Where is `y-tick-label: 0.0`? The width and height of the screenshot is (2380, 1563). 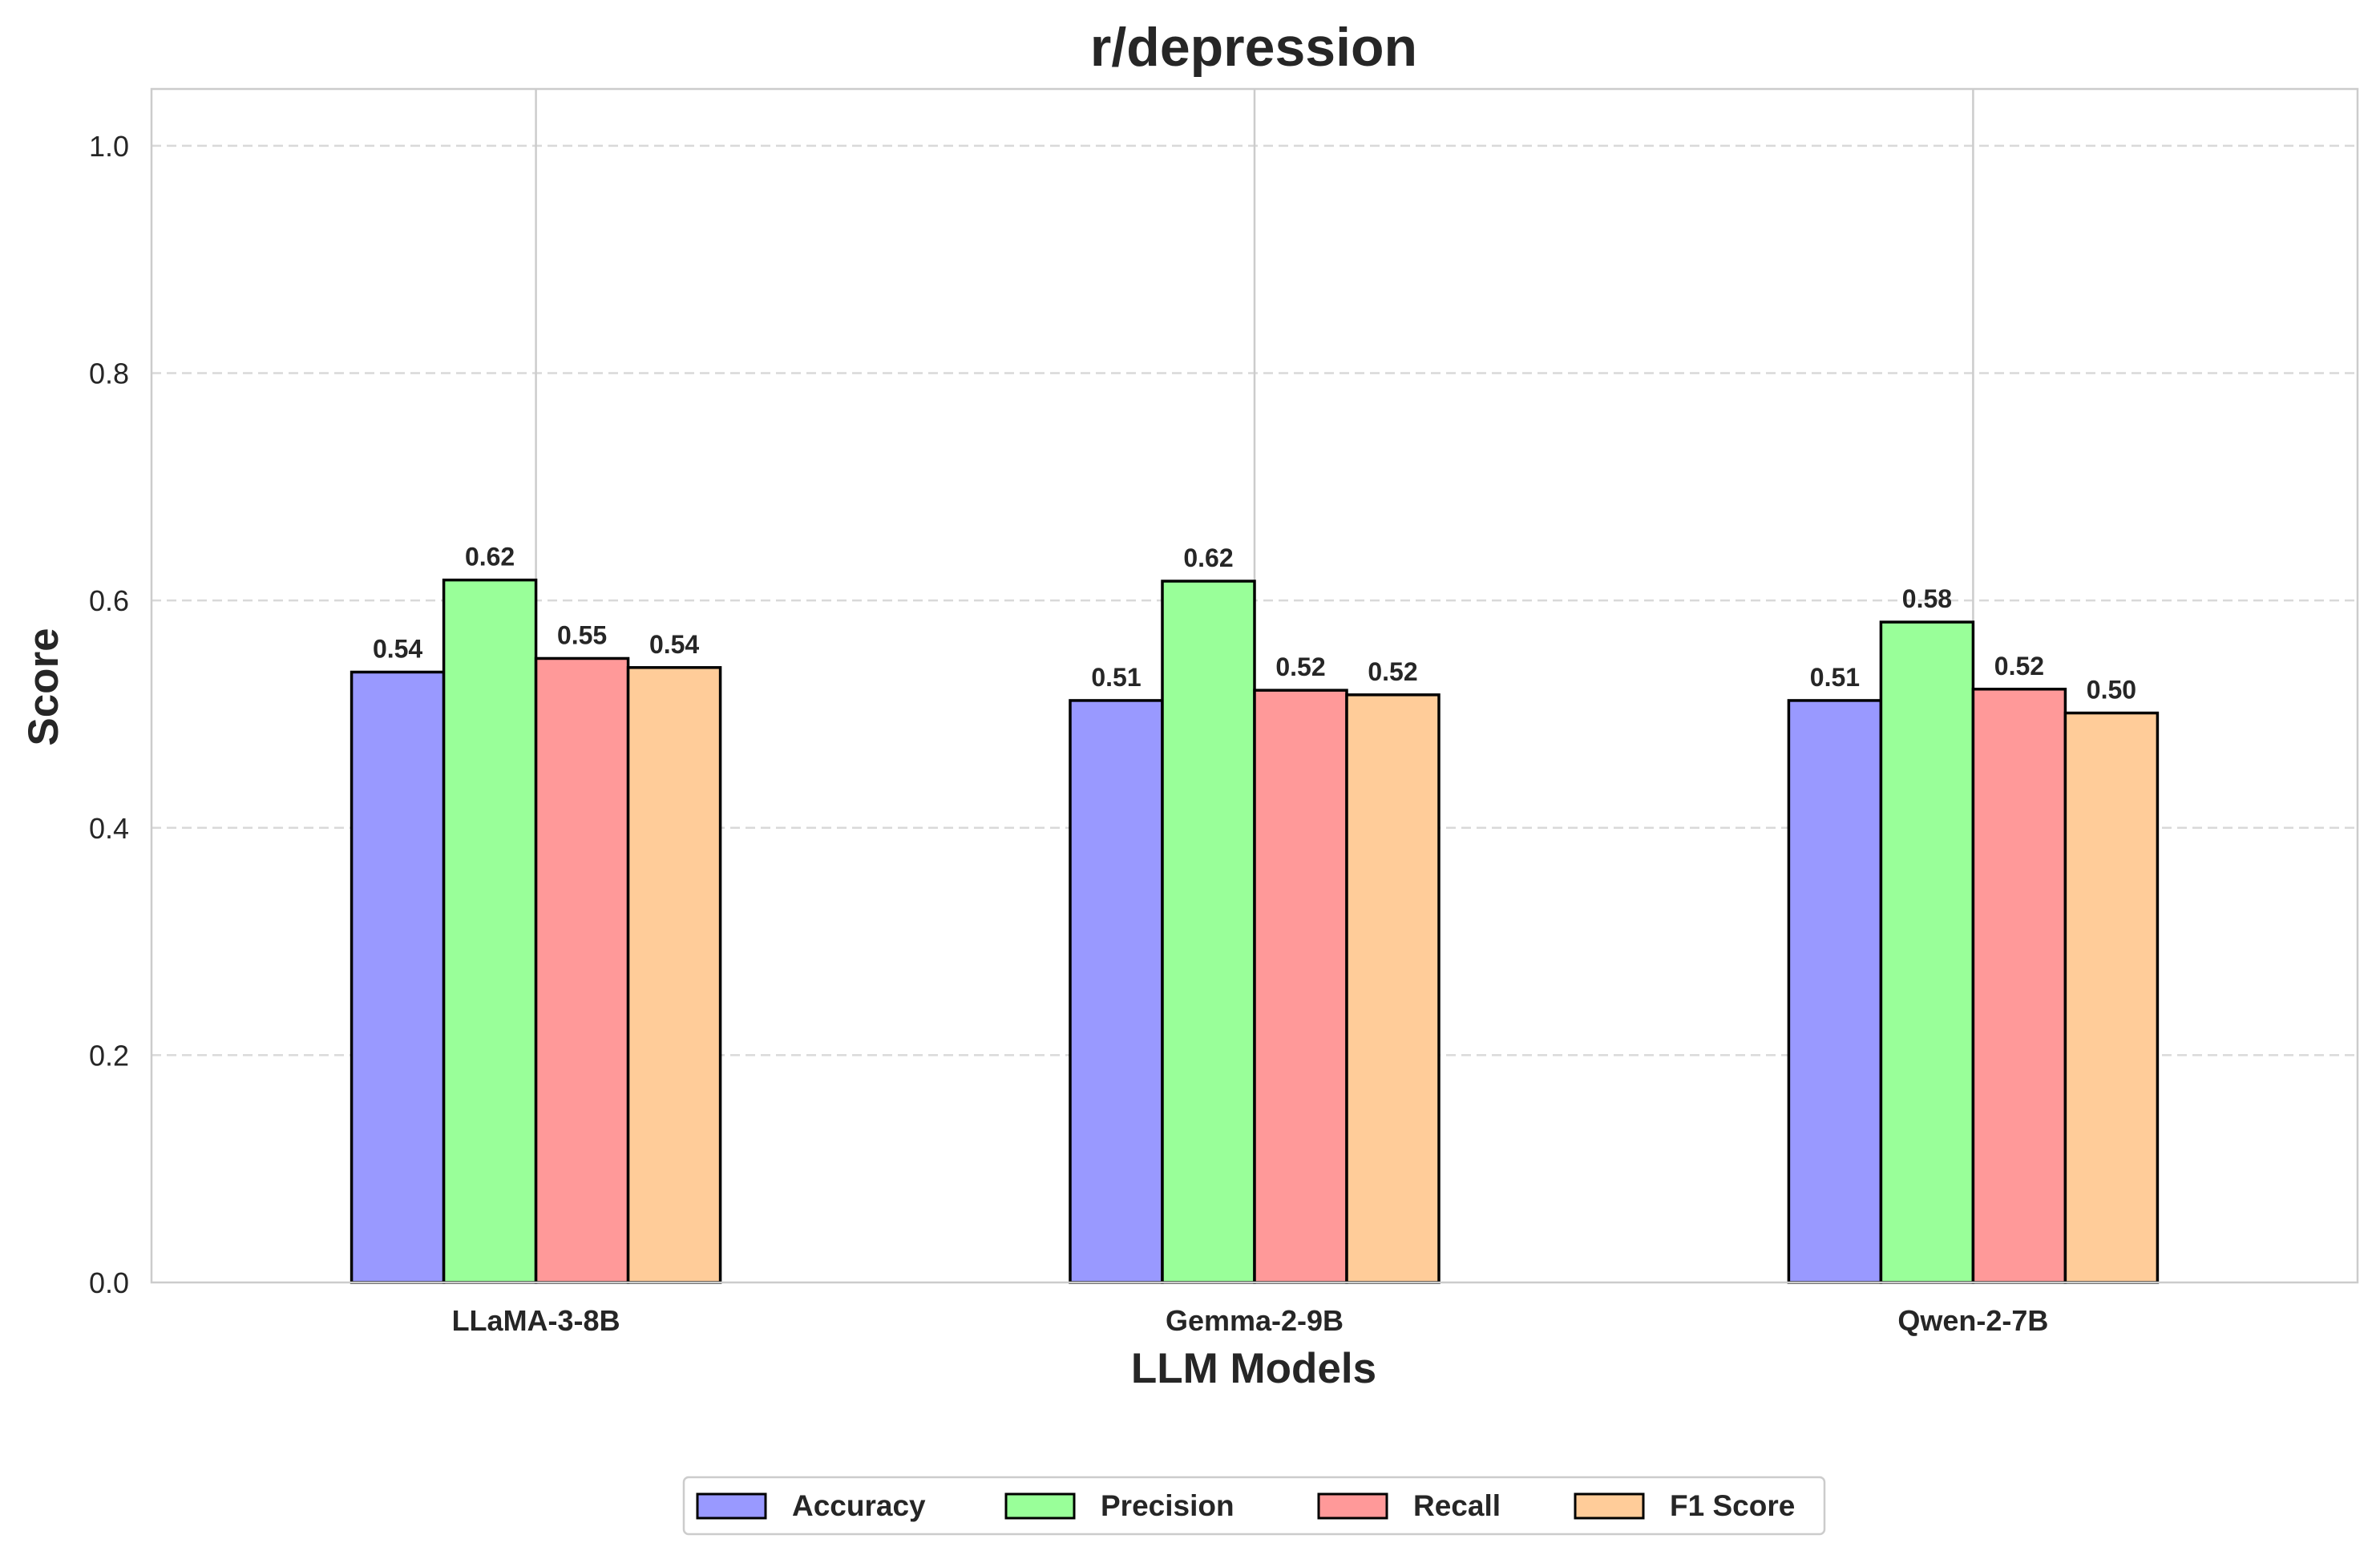 y-tick-label: 0.0 is located at coordinates (109, 1282).